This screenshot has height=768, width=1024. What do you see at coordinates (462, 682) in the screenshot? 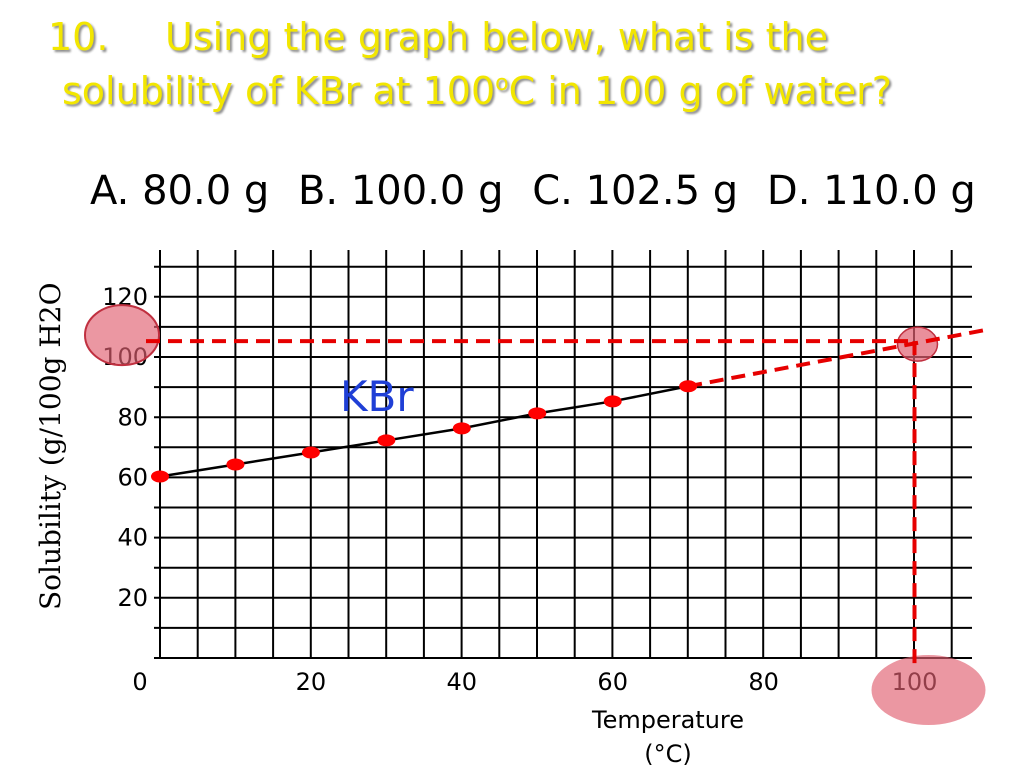
I see `x-tick-label: 40` at bounding box center [462, 682].